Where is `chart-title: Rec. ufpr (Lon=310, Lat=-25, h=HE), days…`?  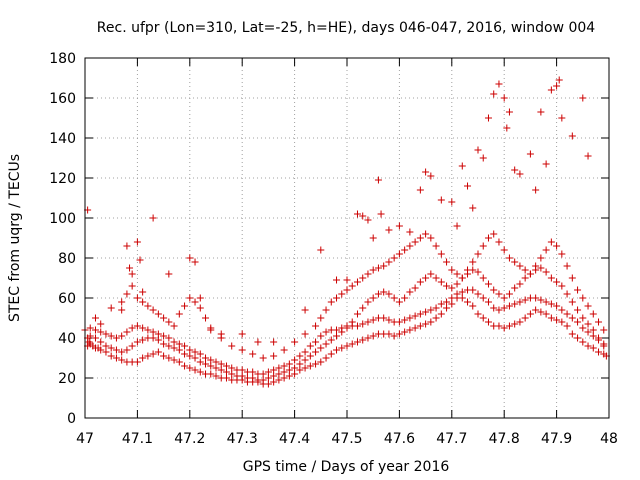 chart-title: Rec. ufpr (Lon=310, Lat=-25, h=HE), days… is located at coordinates (346, 28).